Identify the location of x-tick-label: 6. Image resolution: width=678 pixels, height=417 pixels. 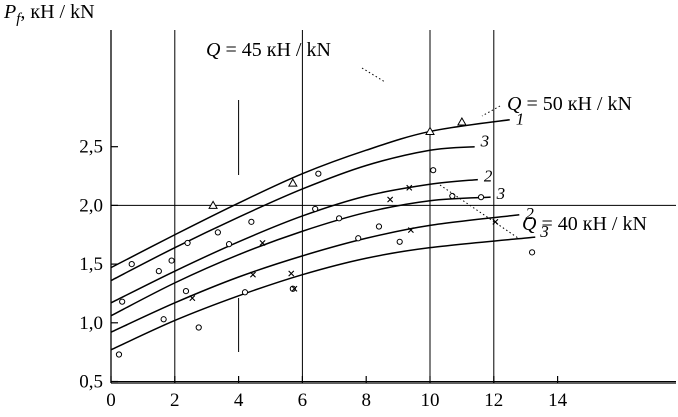
(303, 400).